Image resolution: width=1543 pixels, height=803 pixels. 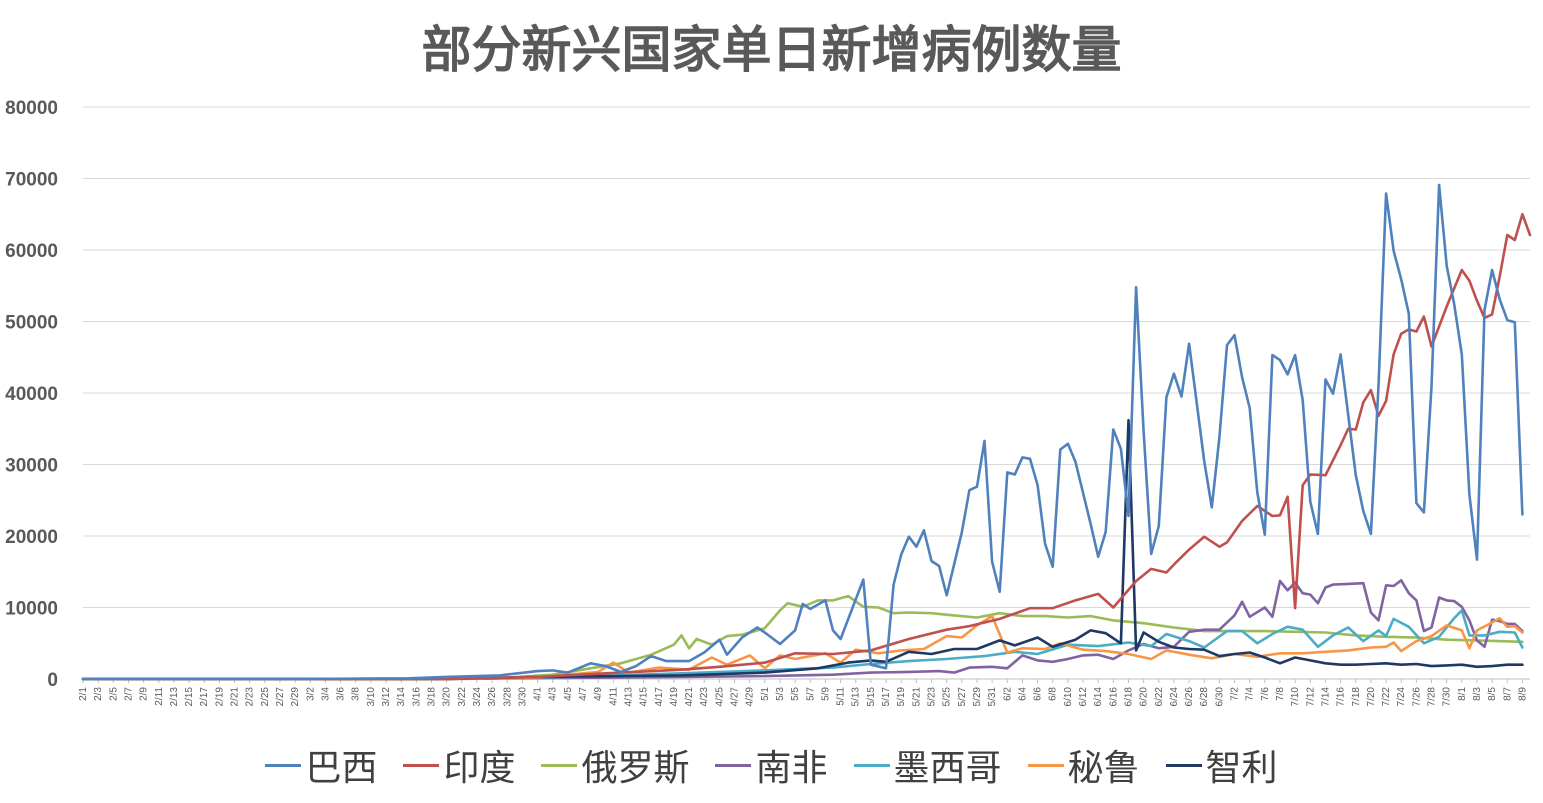 I want to click on legend-label: 巴西, so click(x=341, y=768).